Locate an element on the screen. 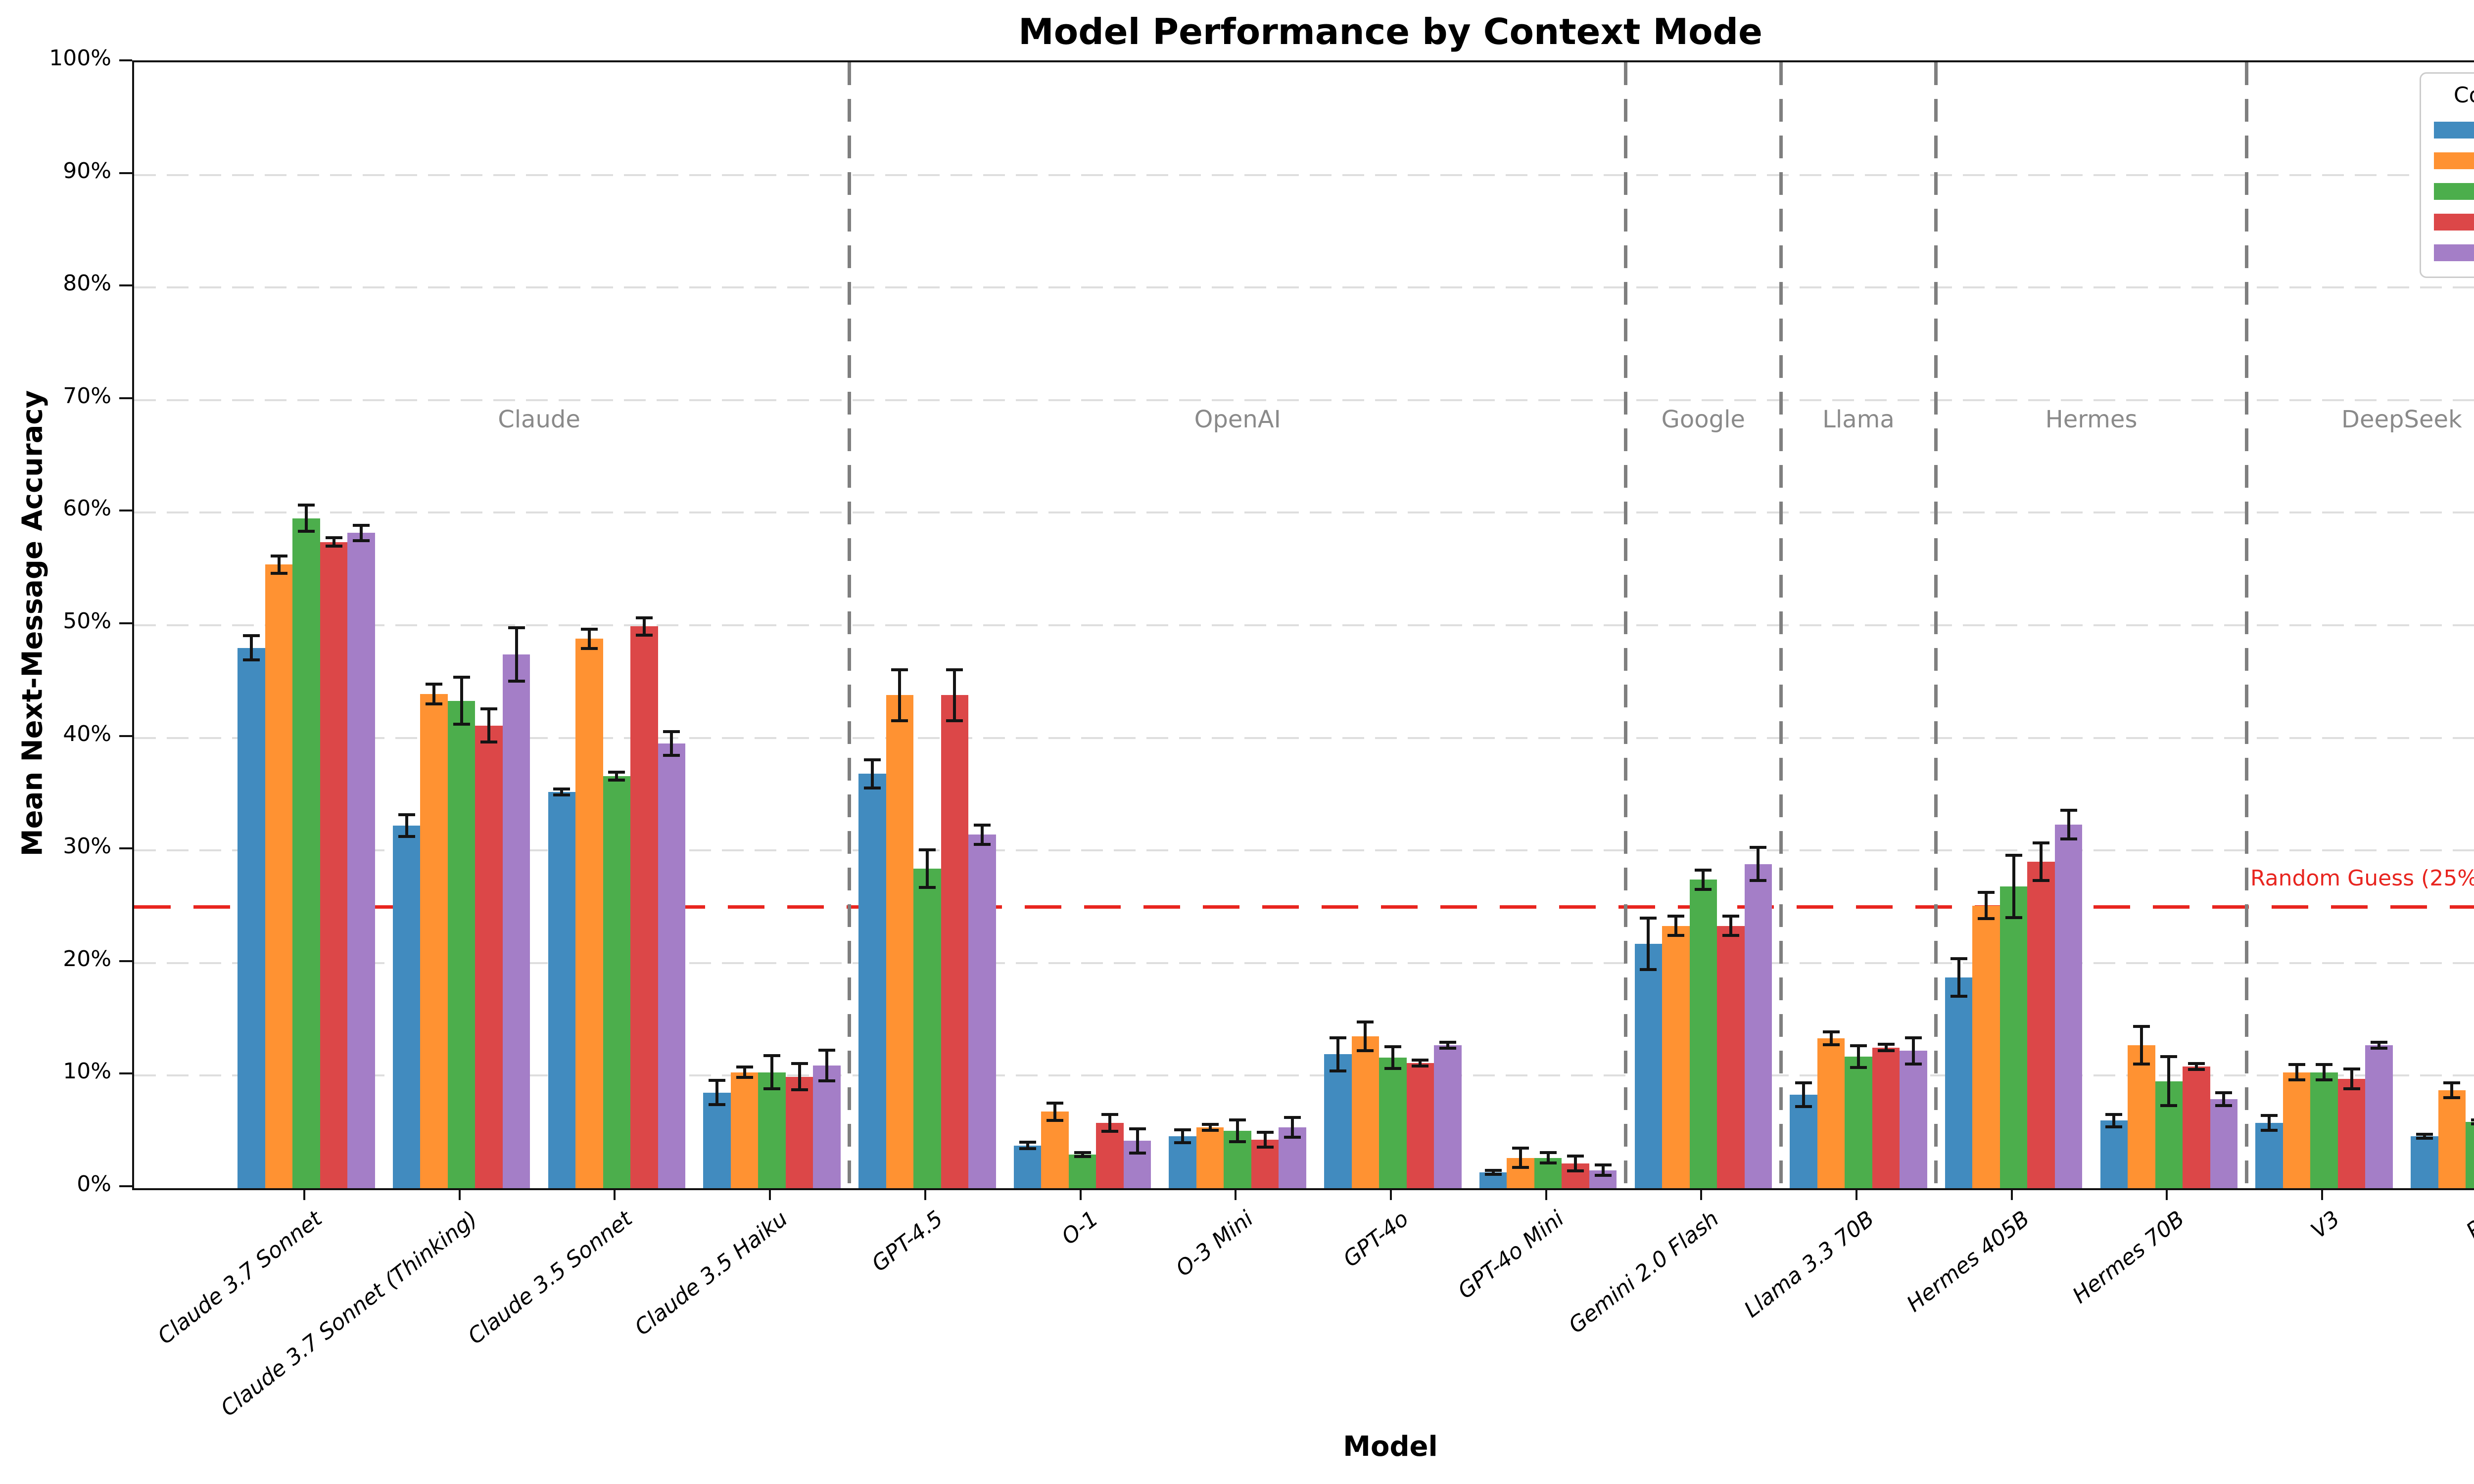  bar-100 Summary-Claude 3.5 Sonnet is located at coordinates (672, 965).